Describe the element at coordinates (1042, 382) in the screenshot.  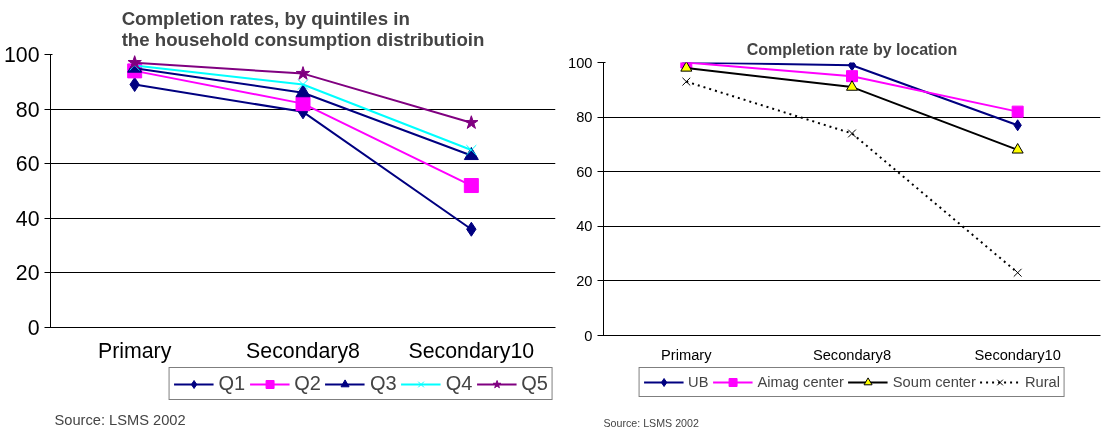
I see `legend-label: Rural` at that location.